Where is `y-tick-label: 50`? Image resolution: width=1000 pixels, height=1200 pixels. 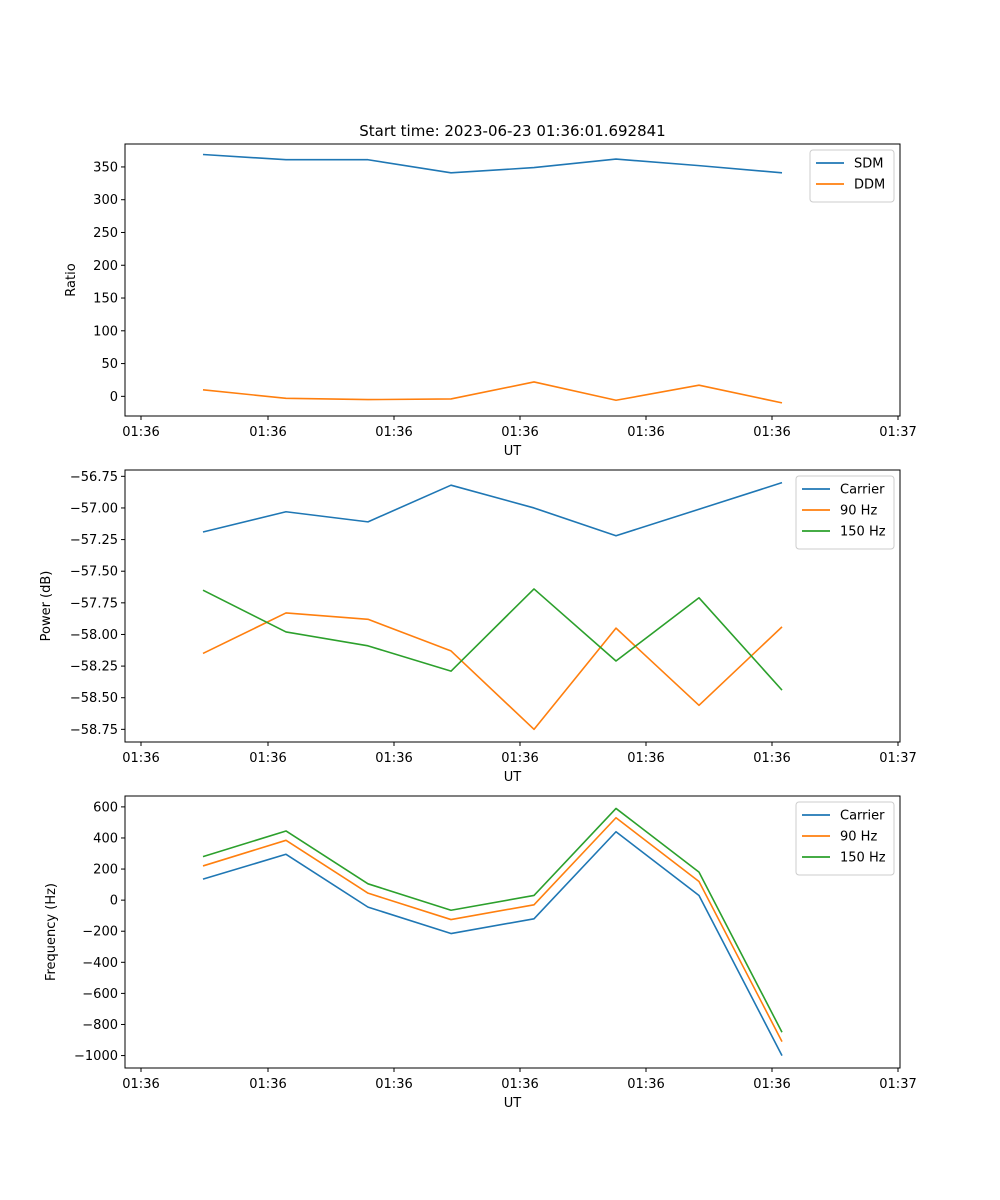 y-tick-label: 50 is located at coordinates (109, 364).